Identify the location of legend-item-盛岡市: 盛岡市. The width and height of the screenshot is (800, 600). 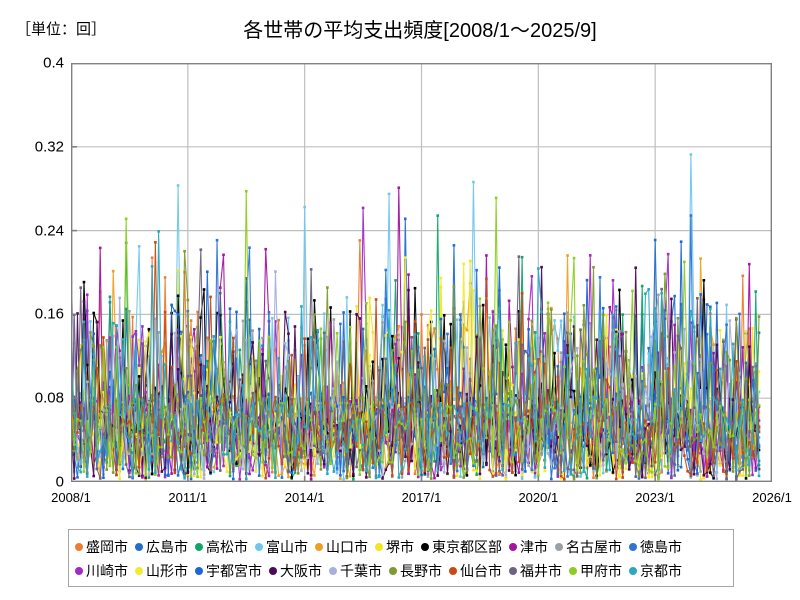
(101, 547).